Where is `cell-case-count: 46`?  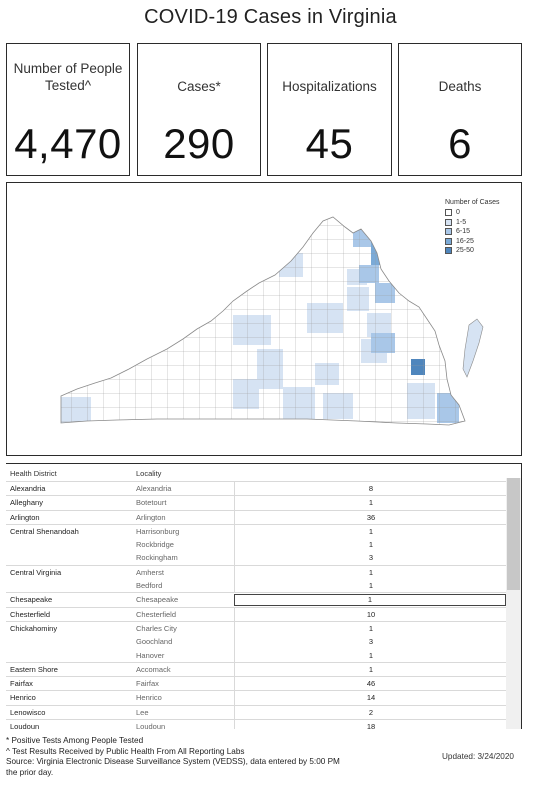
cell-case-count: 46 is located at coordinates (370, 684).